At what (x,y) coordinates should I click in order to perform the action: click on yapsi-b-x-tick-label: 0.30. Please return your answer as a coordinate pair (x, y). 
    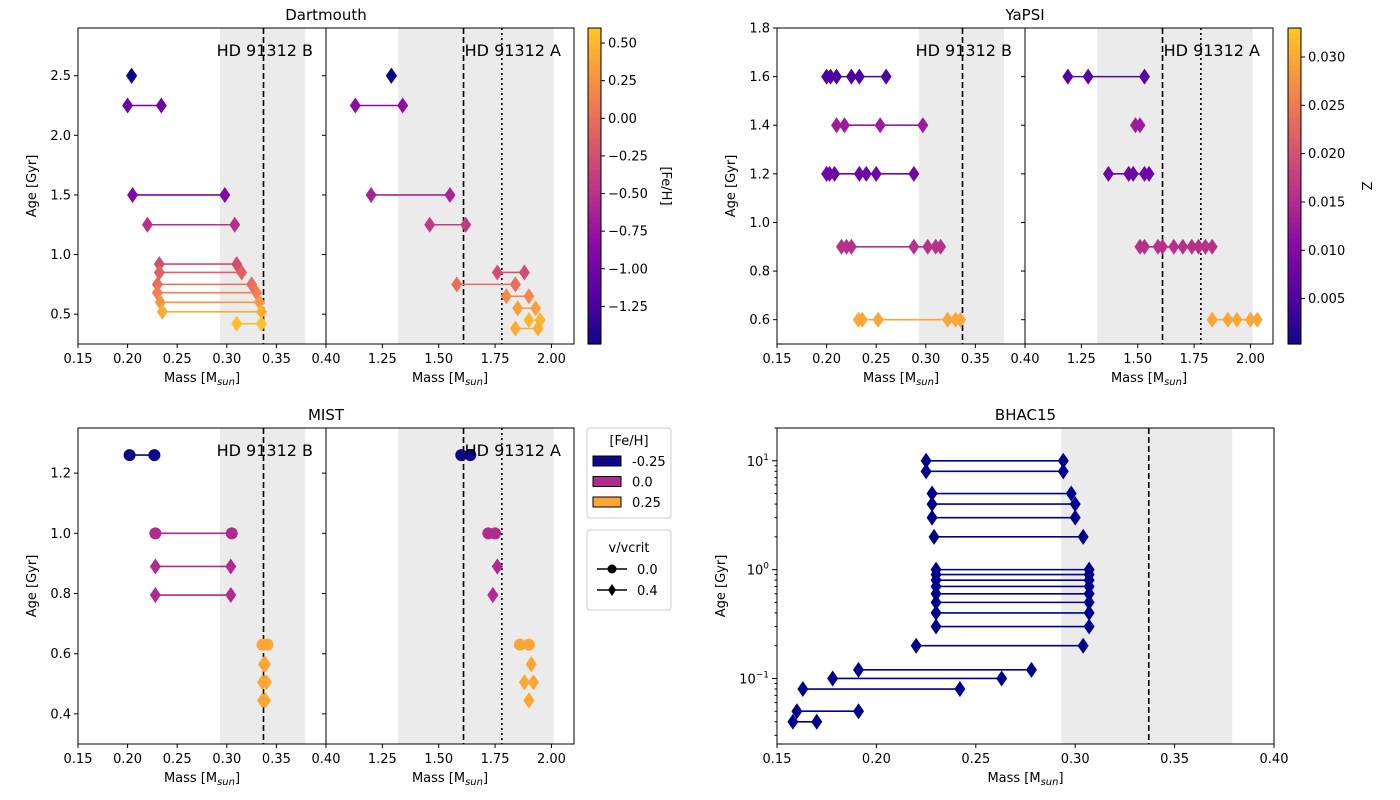
    Looking at the image, I should click on (925, 359).